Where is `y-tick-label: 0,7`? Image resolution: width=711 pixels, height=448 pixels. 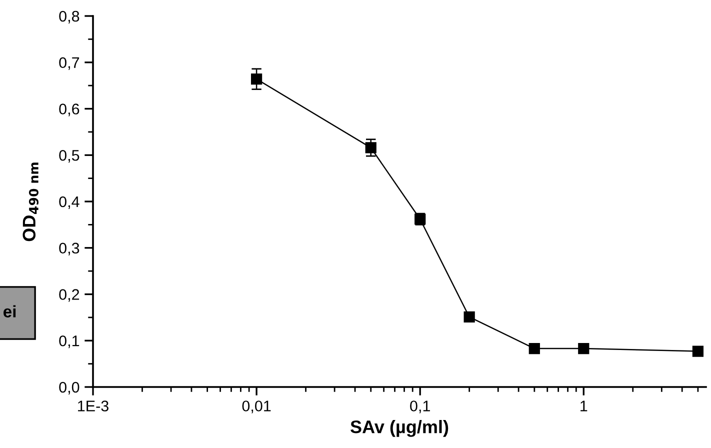
y-tick-label: 0,7 is located at coordinates (69, 63).